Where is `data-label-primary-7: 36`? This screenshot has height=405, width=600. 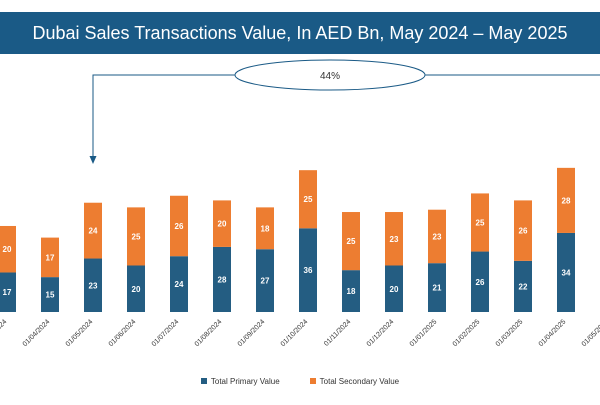
data-label-primary-7: 36 is located at coordinates (308, 270).